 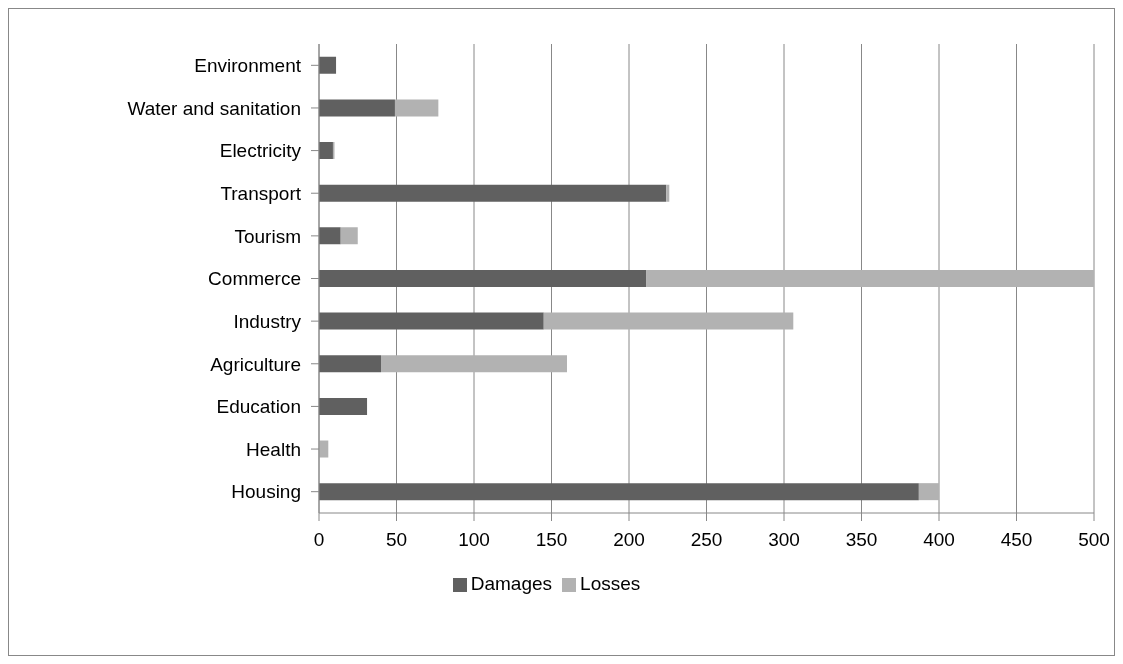 I want to click on x-tick-label: 300, so click(x=784, y=540).